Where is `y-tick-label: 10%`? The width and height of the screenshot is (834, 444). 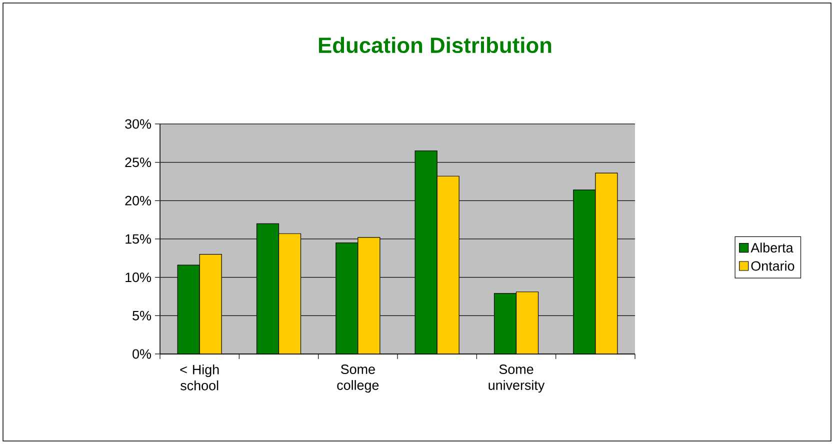 y-tick-label: 10% is located at coordinates (139, 277).